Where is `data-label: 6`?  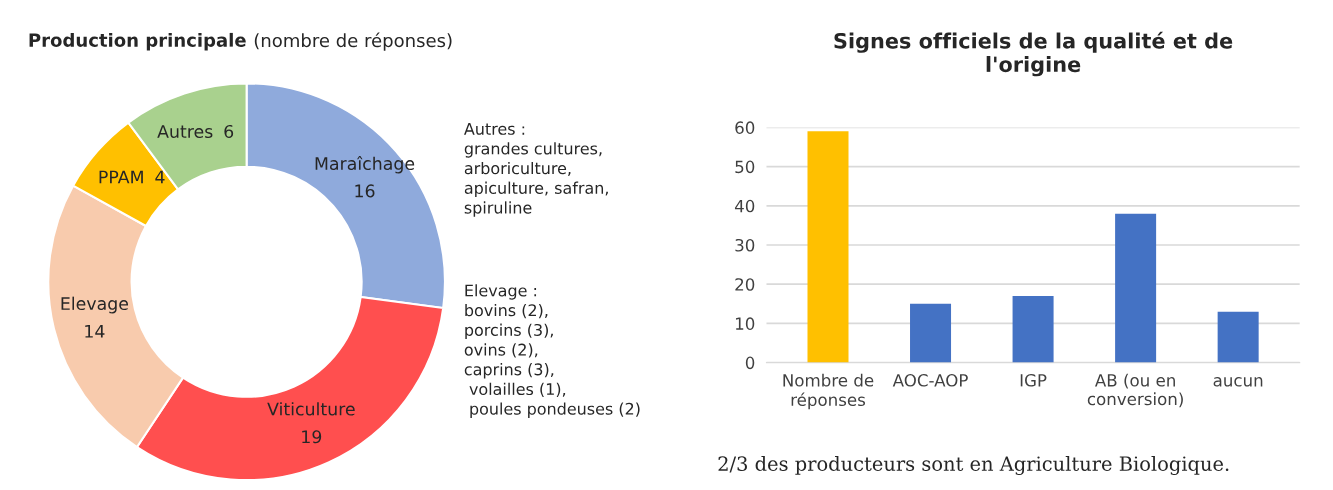
data-label: 6 is located at coordinates (229, 131).